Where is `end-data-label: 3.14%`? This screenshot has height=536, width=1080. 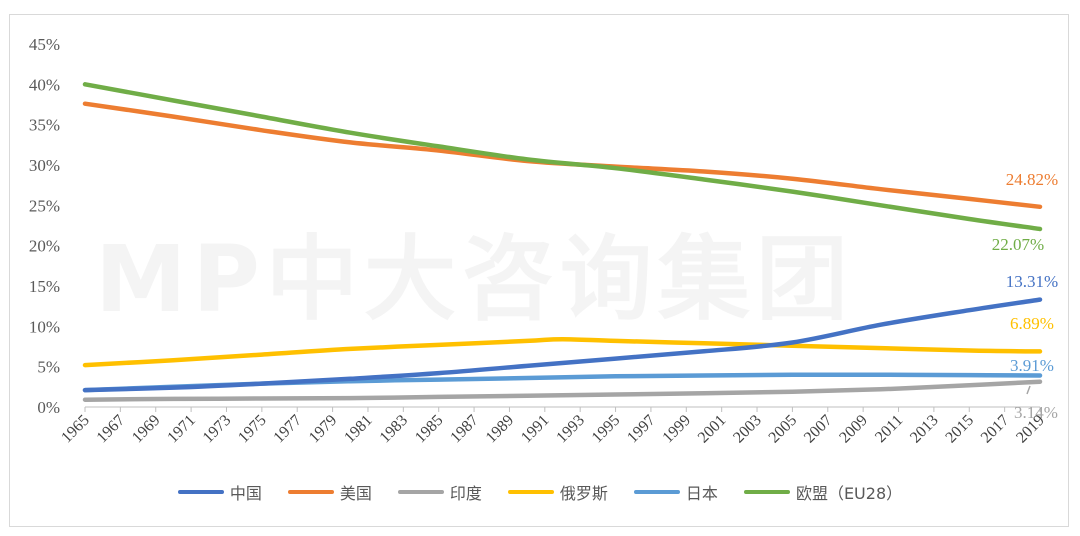
end-data-label: 3.14% is located at coordinates (1036, 412).